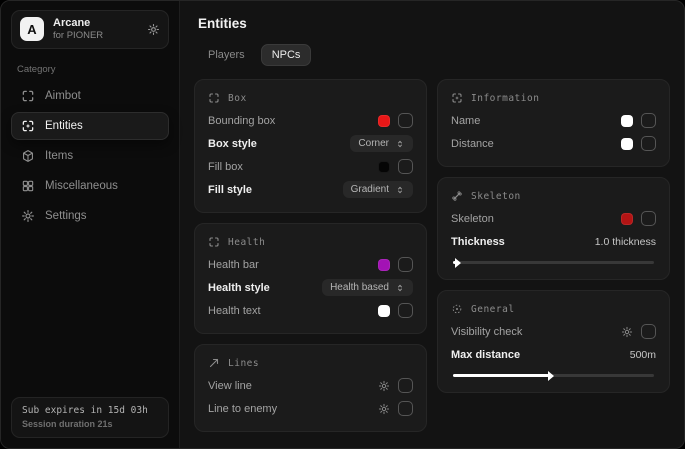 This screenshot has width=685, height=449. I want to click on fill-style-dropdown: Gradient, so click(377, 189).